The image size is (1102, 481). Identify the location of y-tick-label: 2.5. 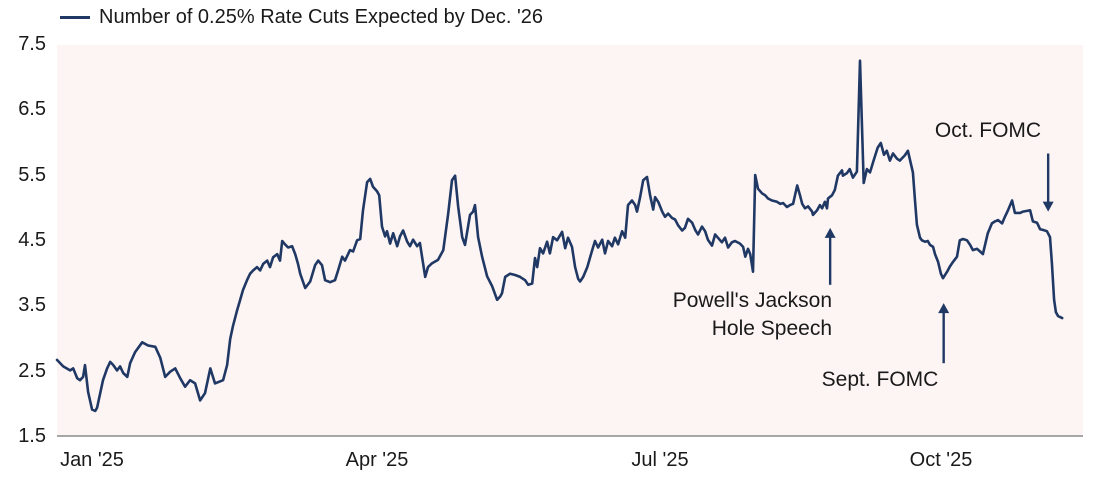
(32, 371).